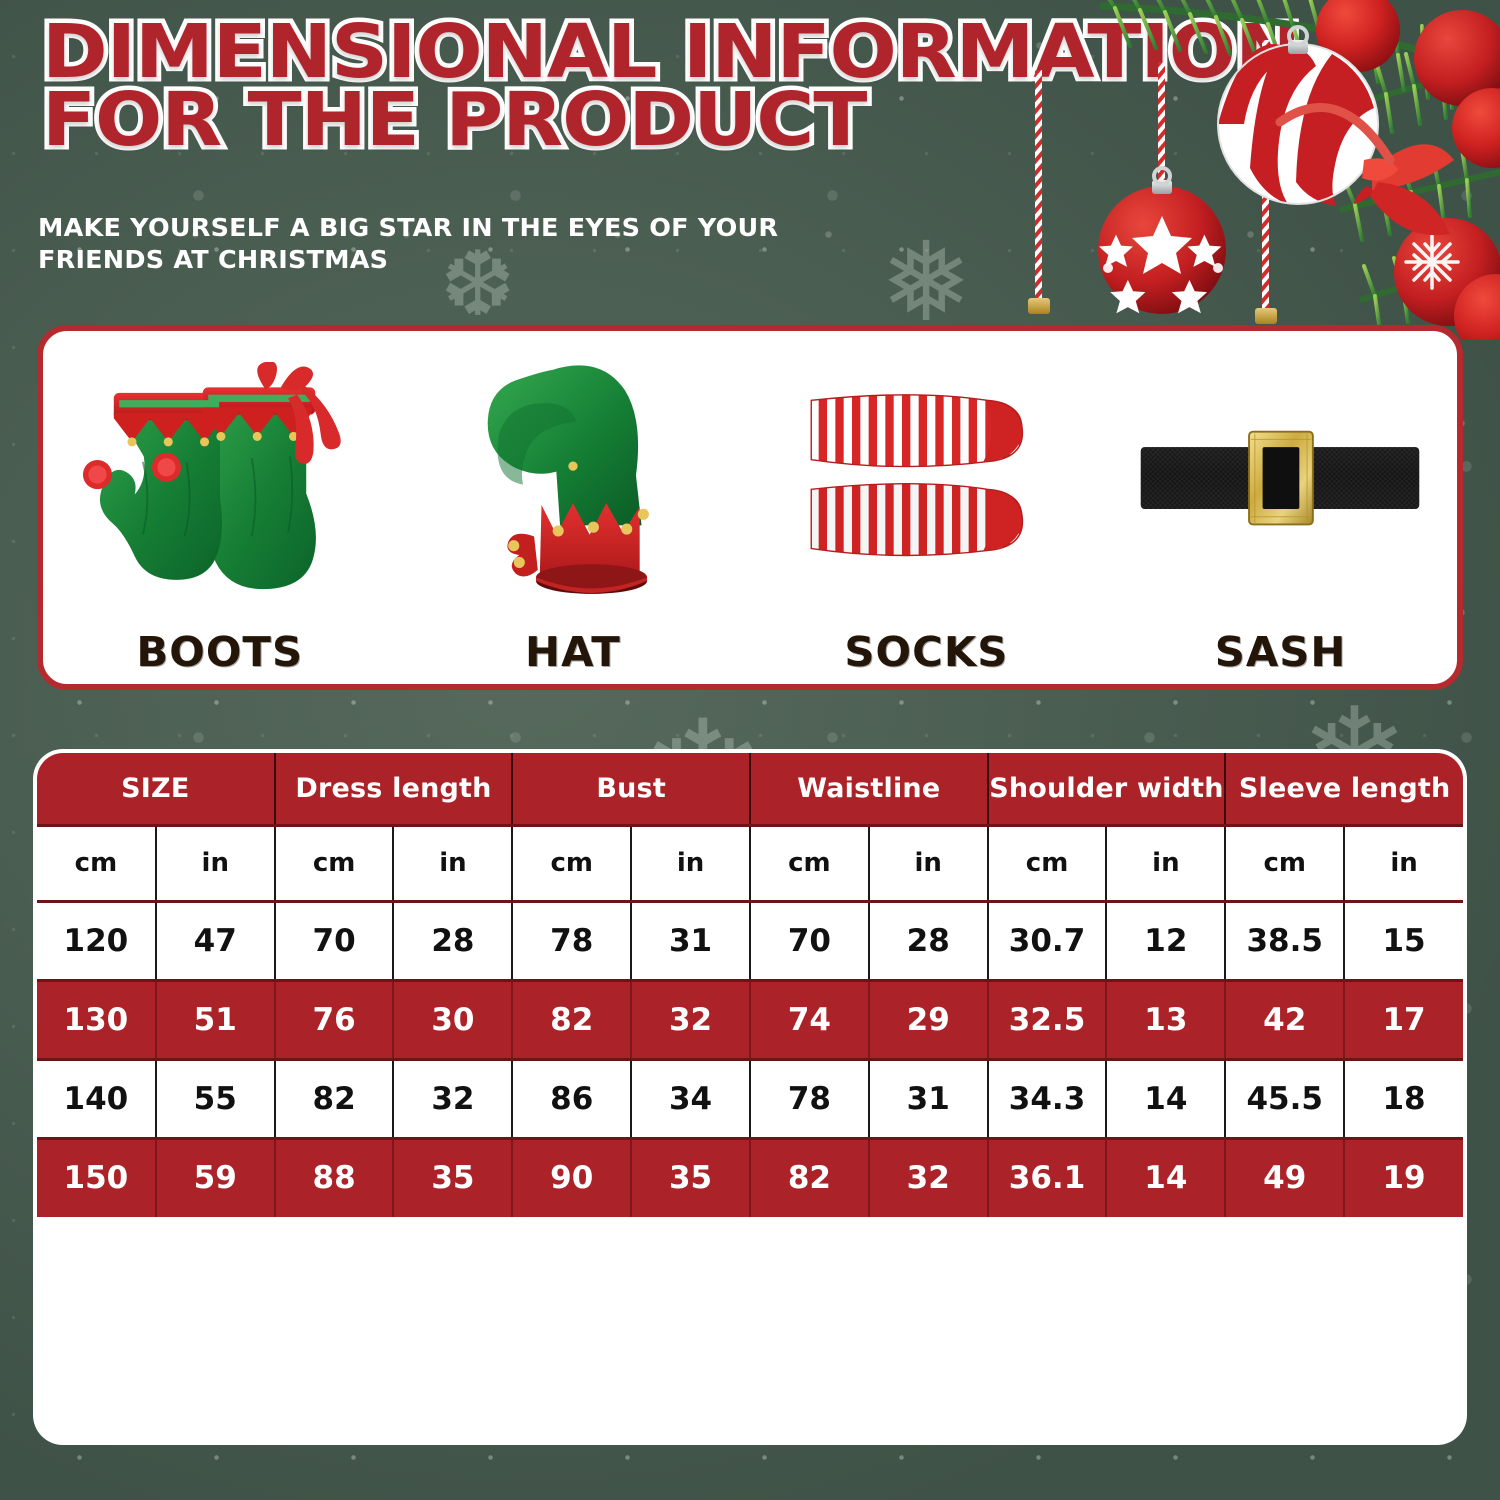 The image size is (1500, 1500). What do you see at coordinates (1047, 1018) in the screenshot?
I see `table-cell: 32.5` at bounding box center [1047, 1018].